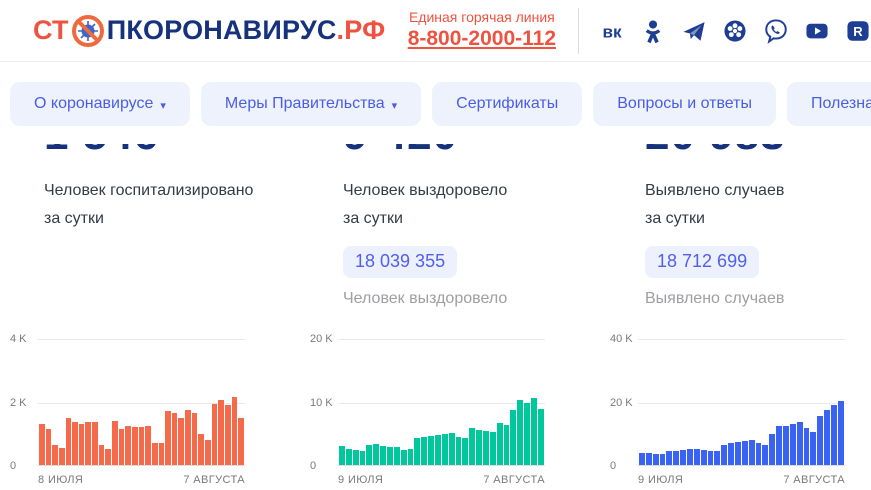 The width and height of the screenshot is (871, 490). I want to click on no-virus-icon, so click(88, 31).